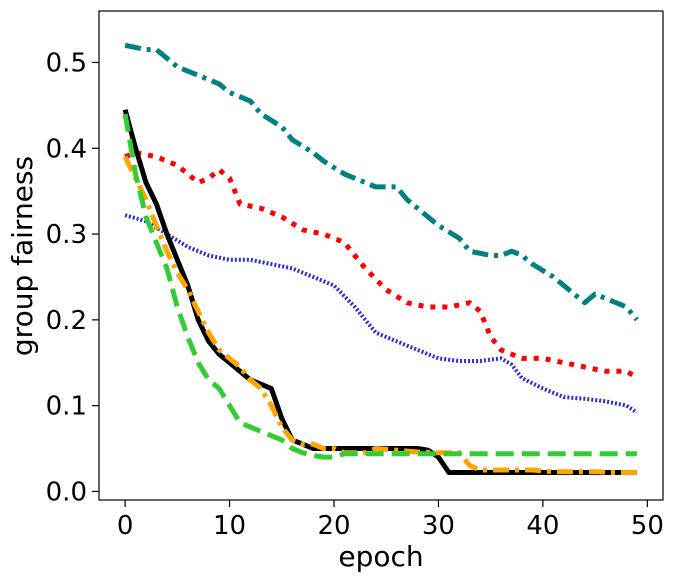 This screenshot has width=677, height=579. Describe the element at coordinates (66, 492) in the screenshot. I see `y-tick-label: 0.0` at that location.